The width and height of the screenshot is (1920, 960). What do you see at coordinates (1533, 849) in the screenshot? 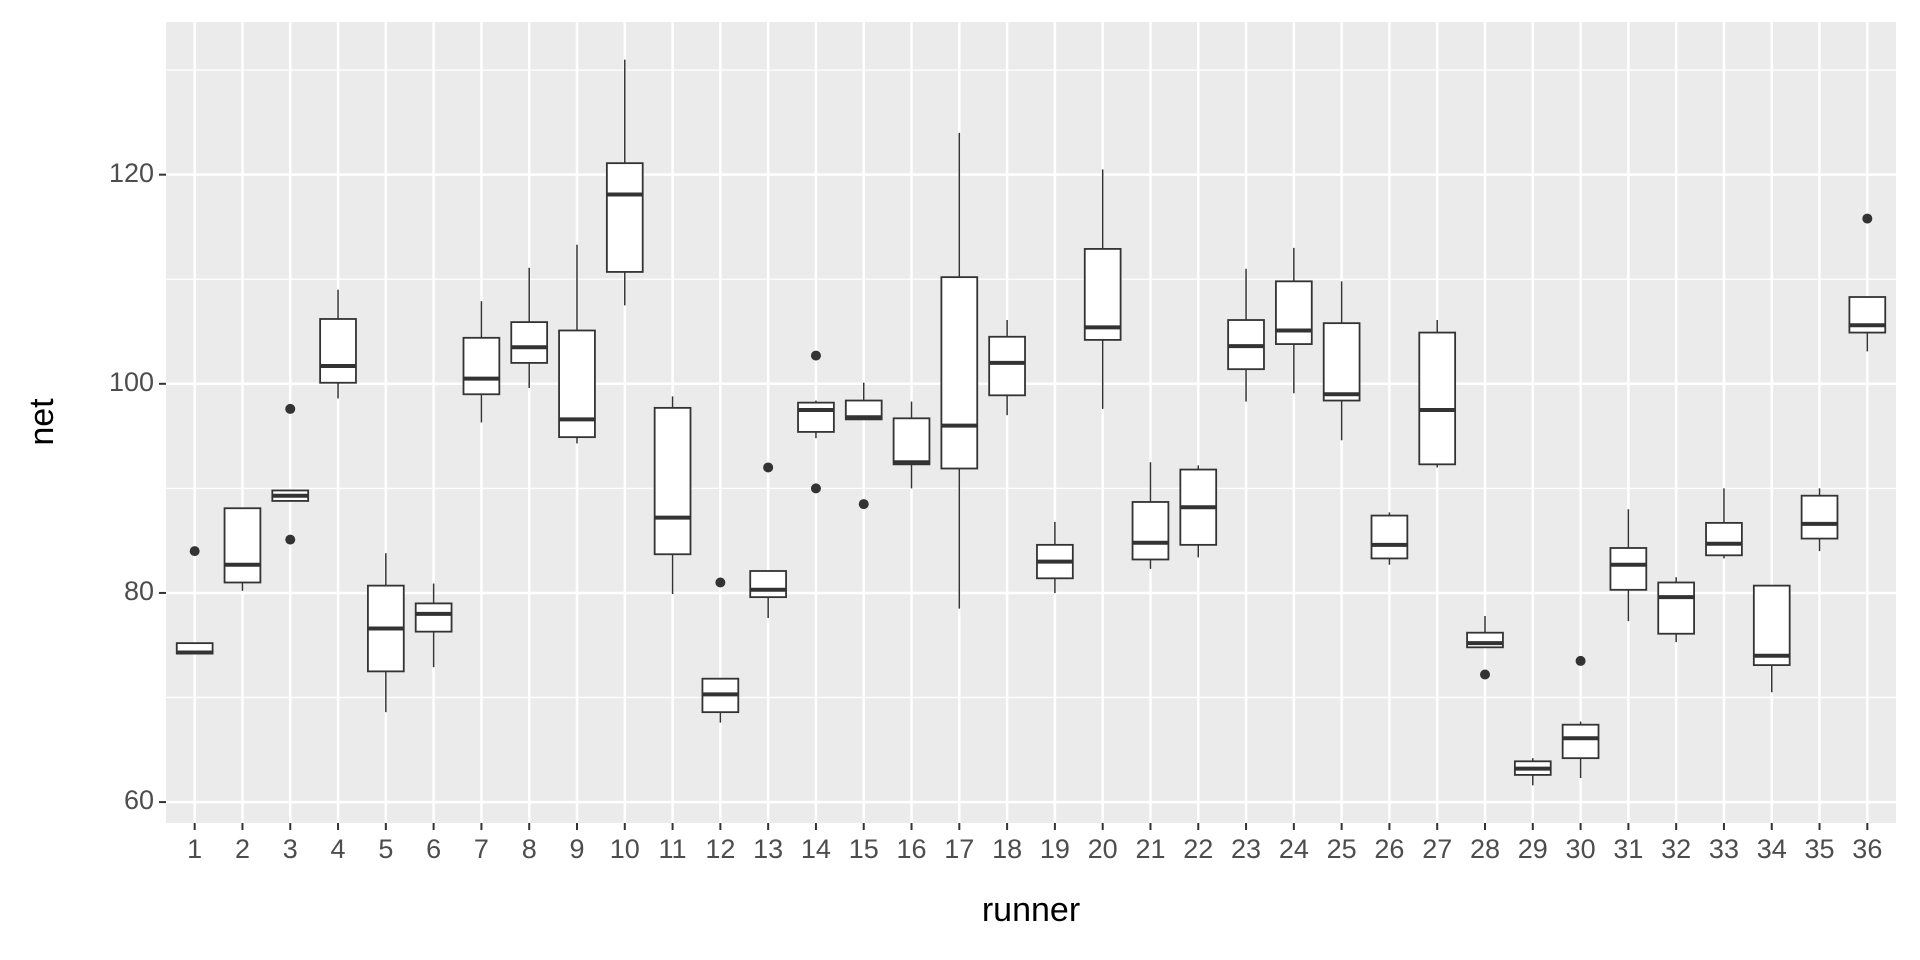
I see `x-tick-label: 29` at bounding box center [1533, 849].